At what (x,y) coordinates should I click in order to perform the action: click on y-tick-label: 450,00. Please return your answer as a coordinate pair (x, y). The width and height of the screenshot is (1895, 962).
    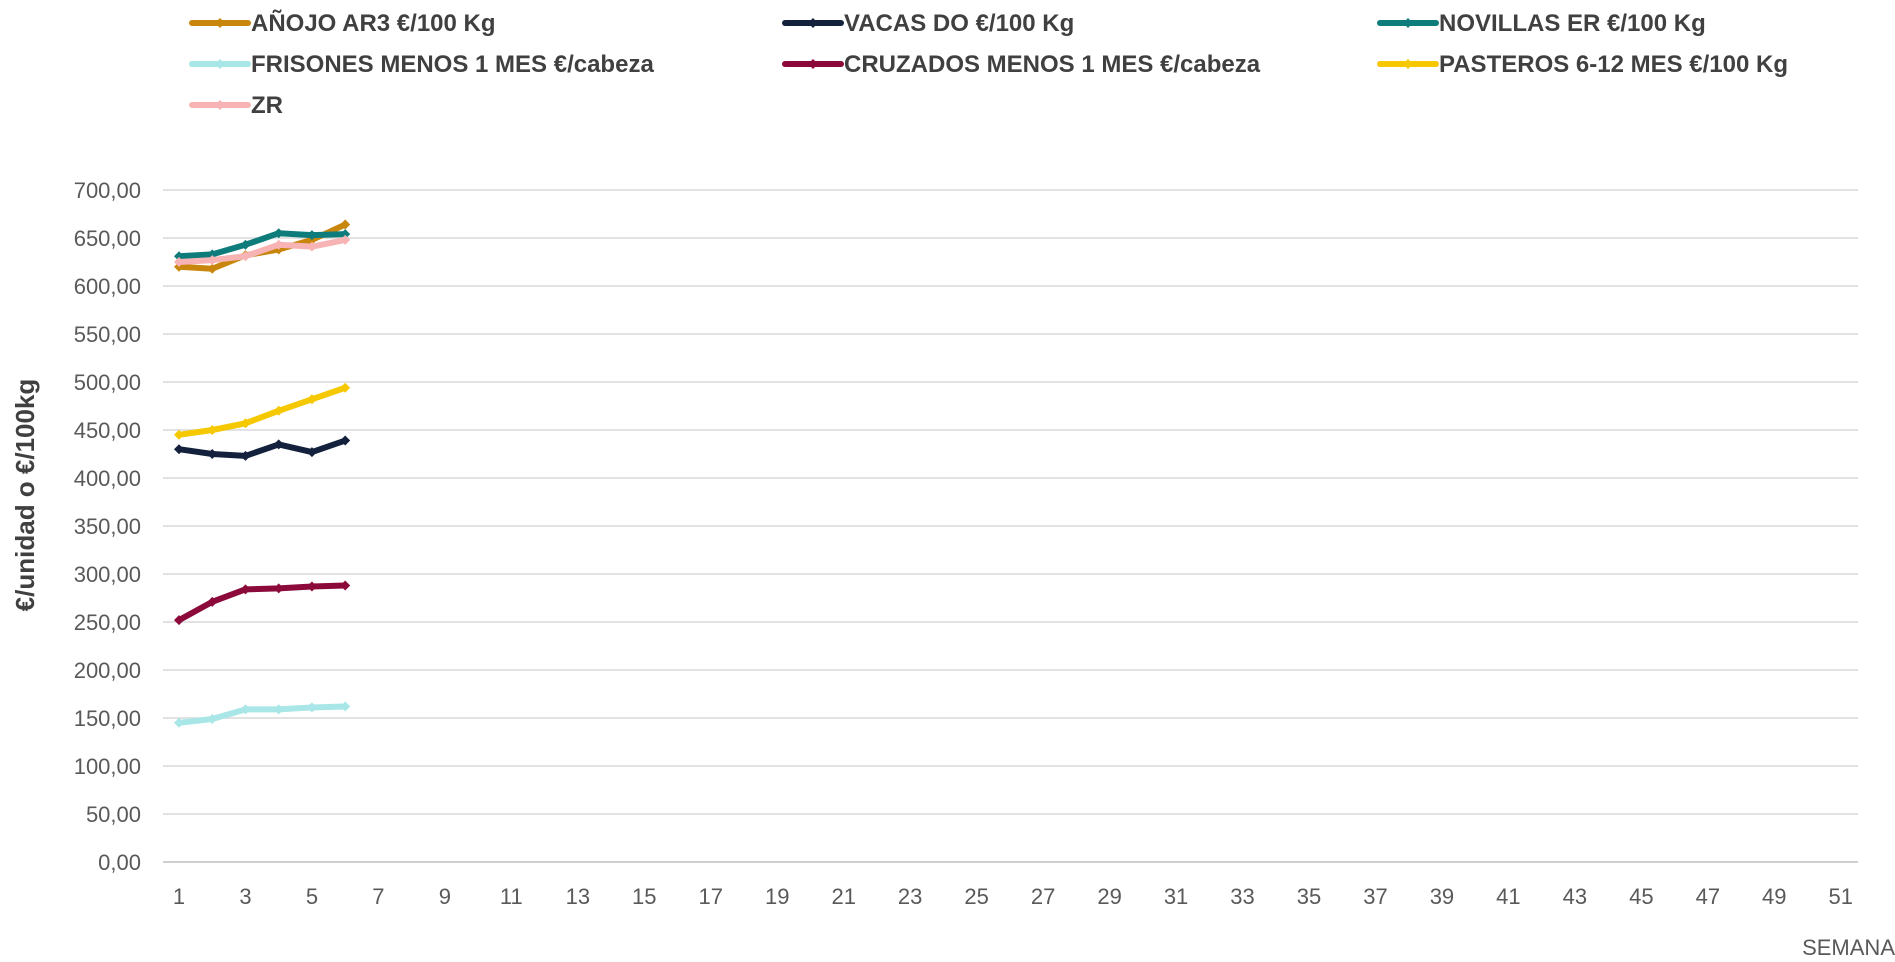
    Looking at the image, I should click on (107, 430).